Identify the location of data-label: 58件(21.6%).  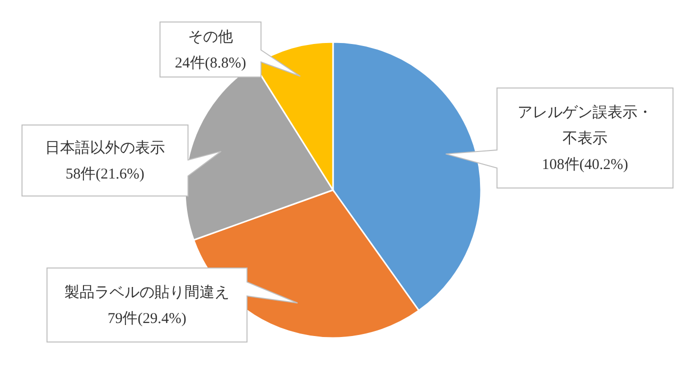
(105, 174).